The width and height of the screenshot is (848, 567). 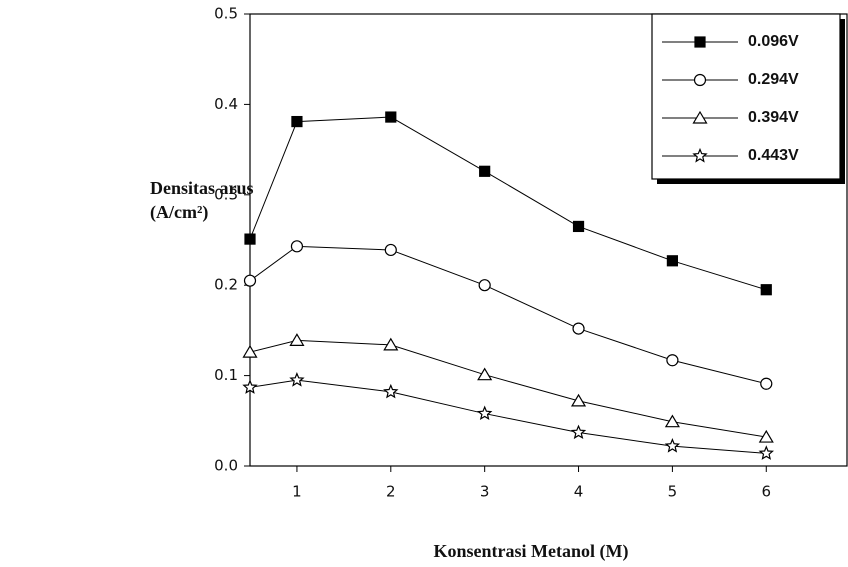 I want to click on x-tick-label: 4, so click(x=579, y=492).